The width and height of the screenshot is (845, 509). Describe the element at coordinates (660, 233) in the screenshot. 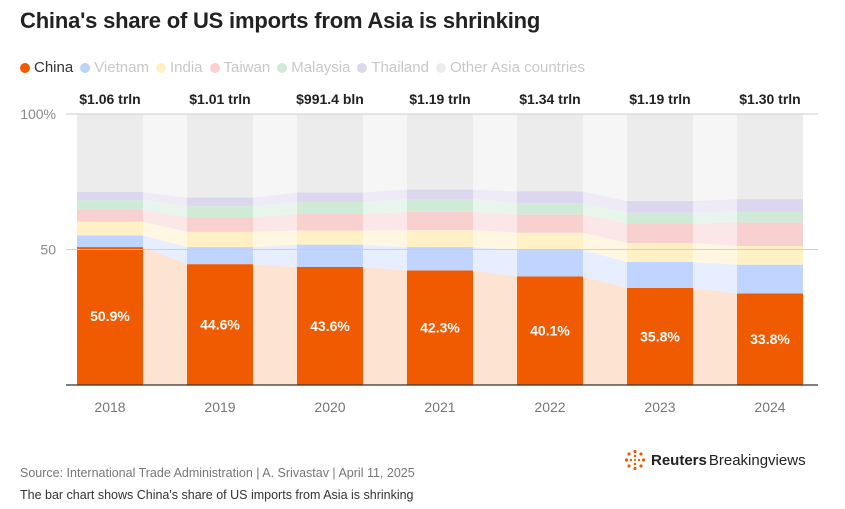

I see `bar-taiwan-2023` at that location.